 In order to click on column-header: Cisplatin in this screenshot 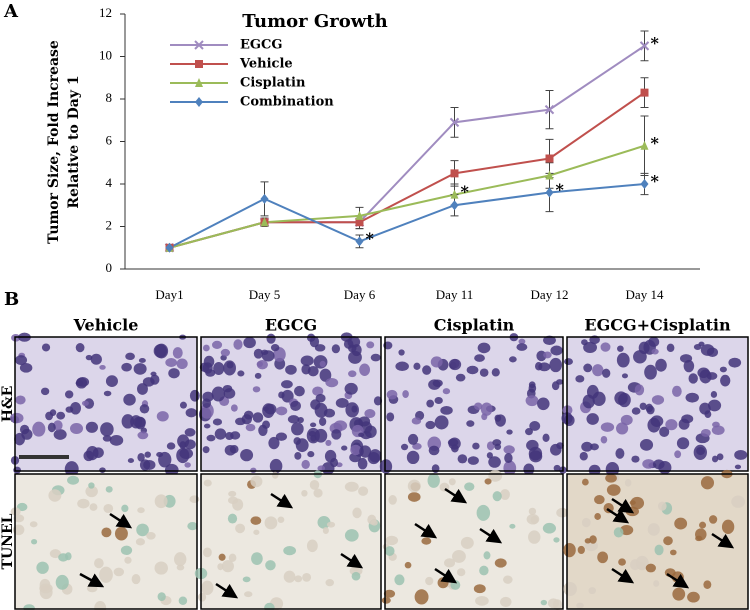, I will do `click(474, 325)`.